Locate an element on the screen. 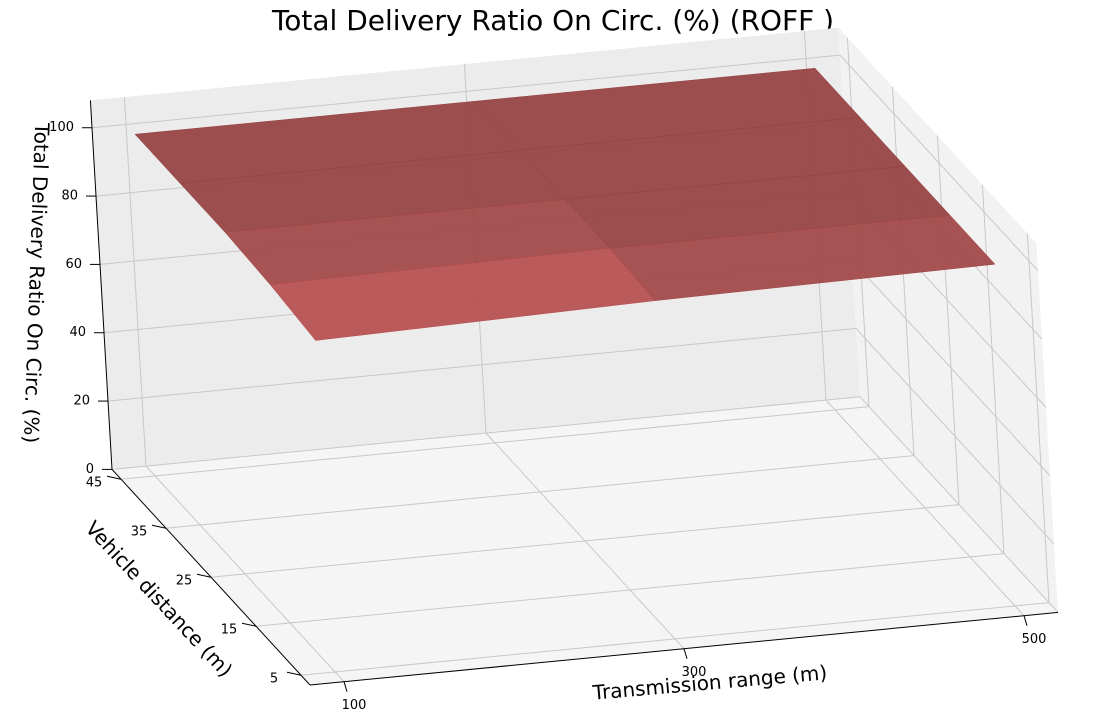 The width and height of the screenshot is (1116, 713). x-axis-label: Transmission range (m) is located at coordinates (709, 682).